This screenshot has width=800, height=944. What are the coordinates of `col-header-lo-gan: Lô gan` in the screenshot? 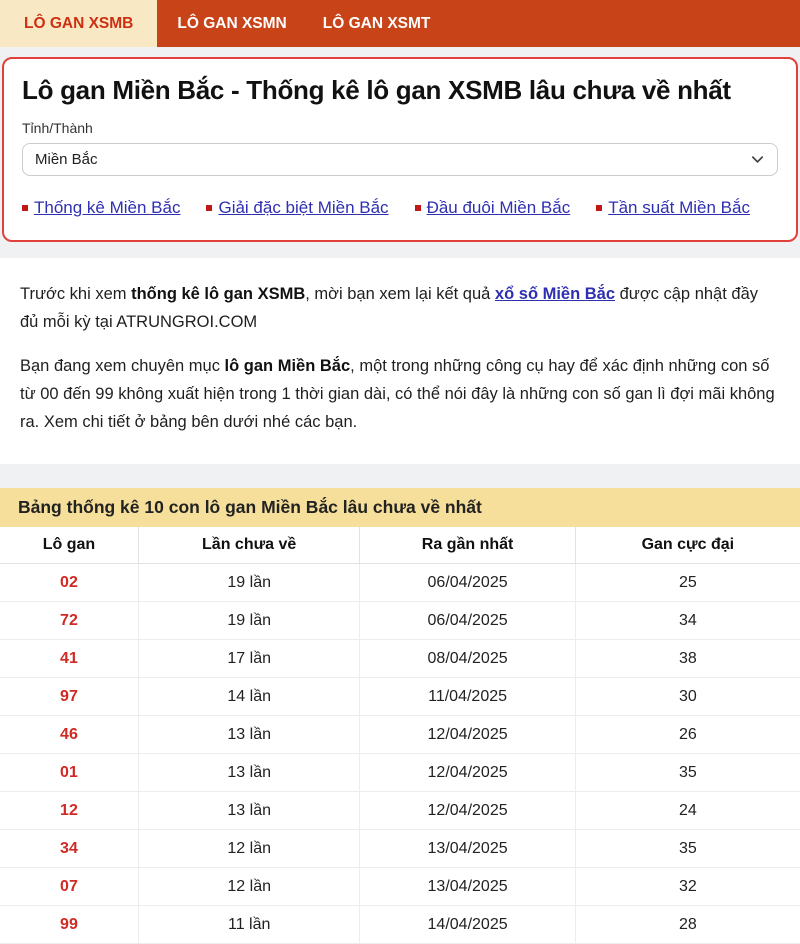 It's located at (69, 546).